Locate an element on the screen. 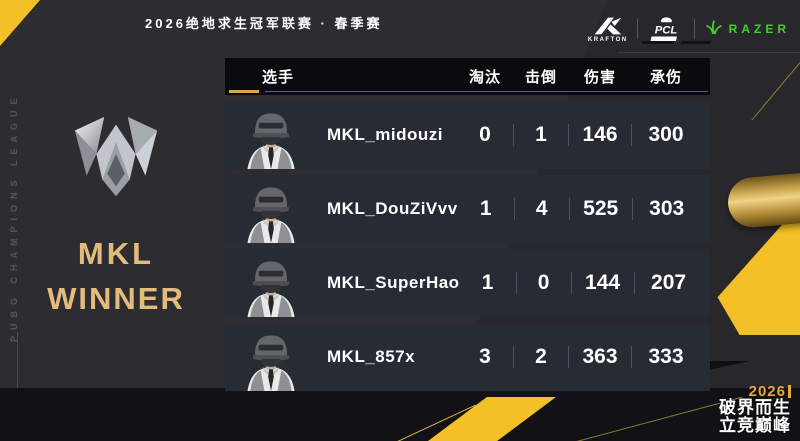 The width and height of the screenshot is (800, 441). footer-slogan: 2026 破界而生 立竞巅峰 is located at coordinates (755, 410).